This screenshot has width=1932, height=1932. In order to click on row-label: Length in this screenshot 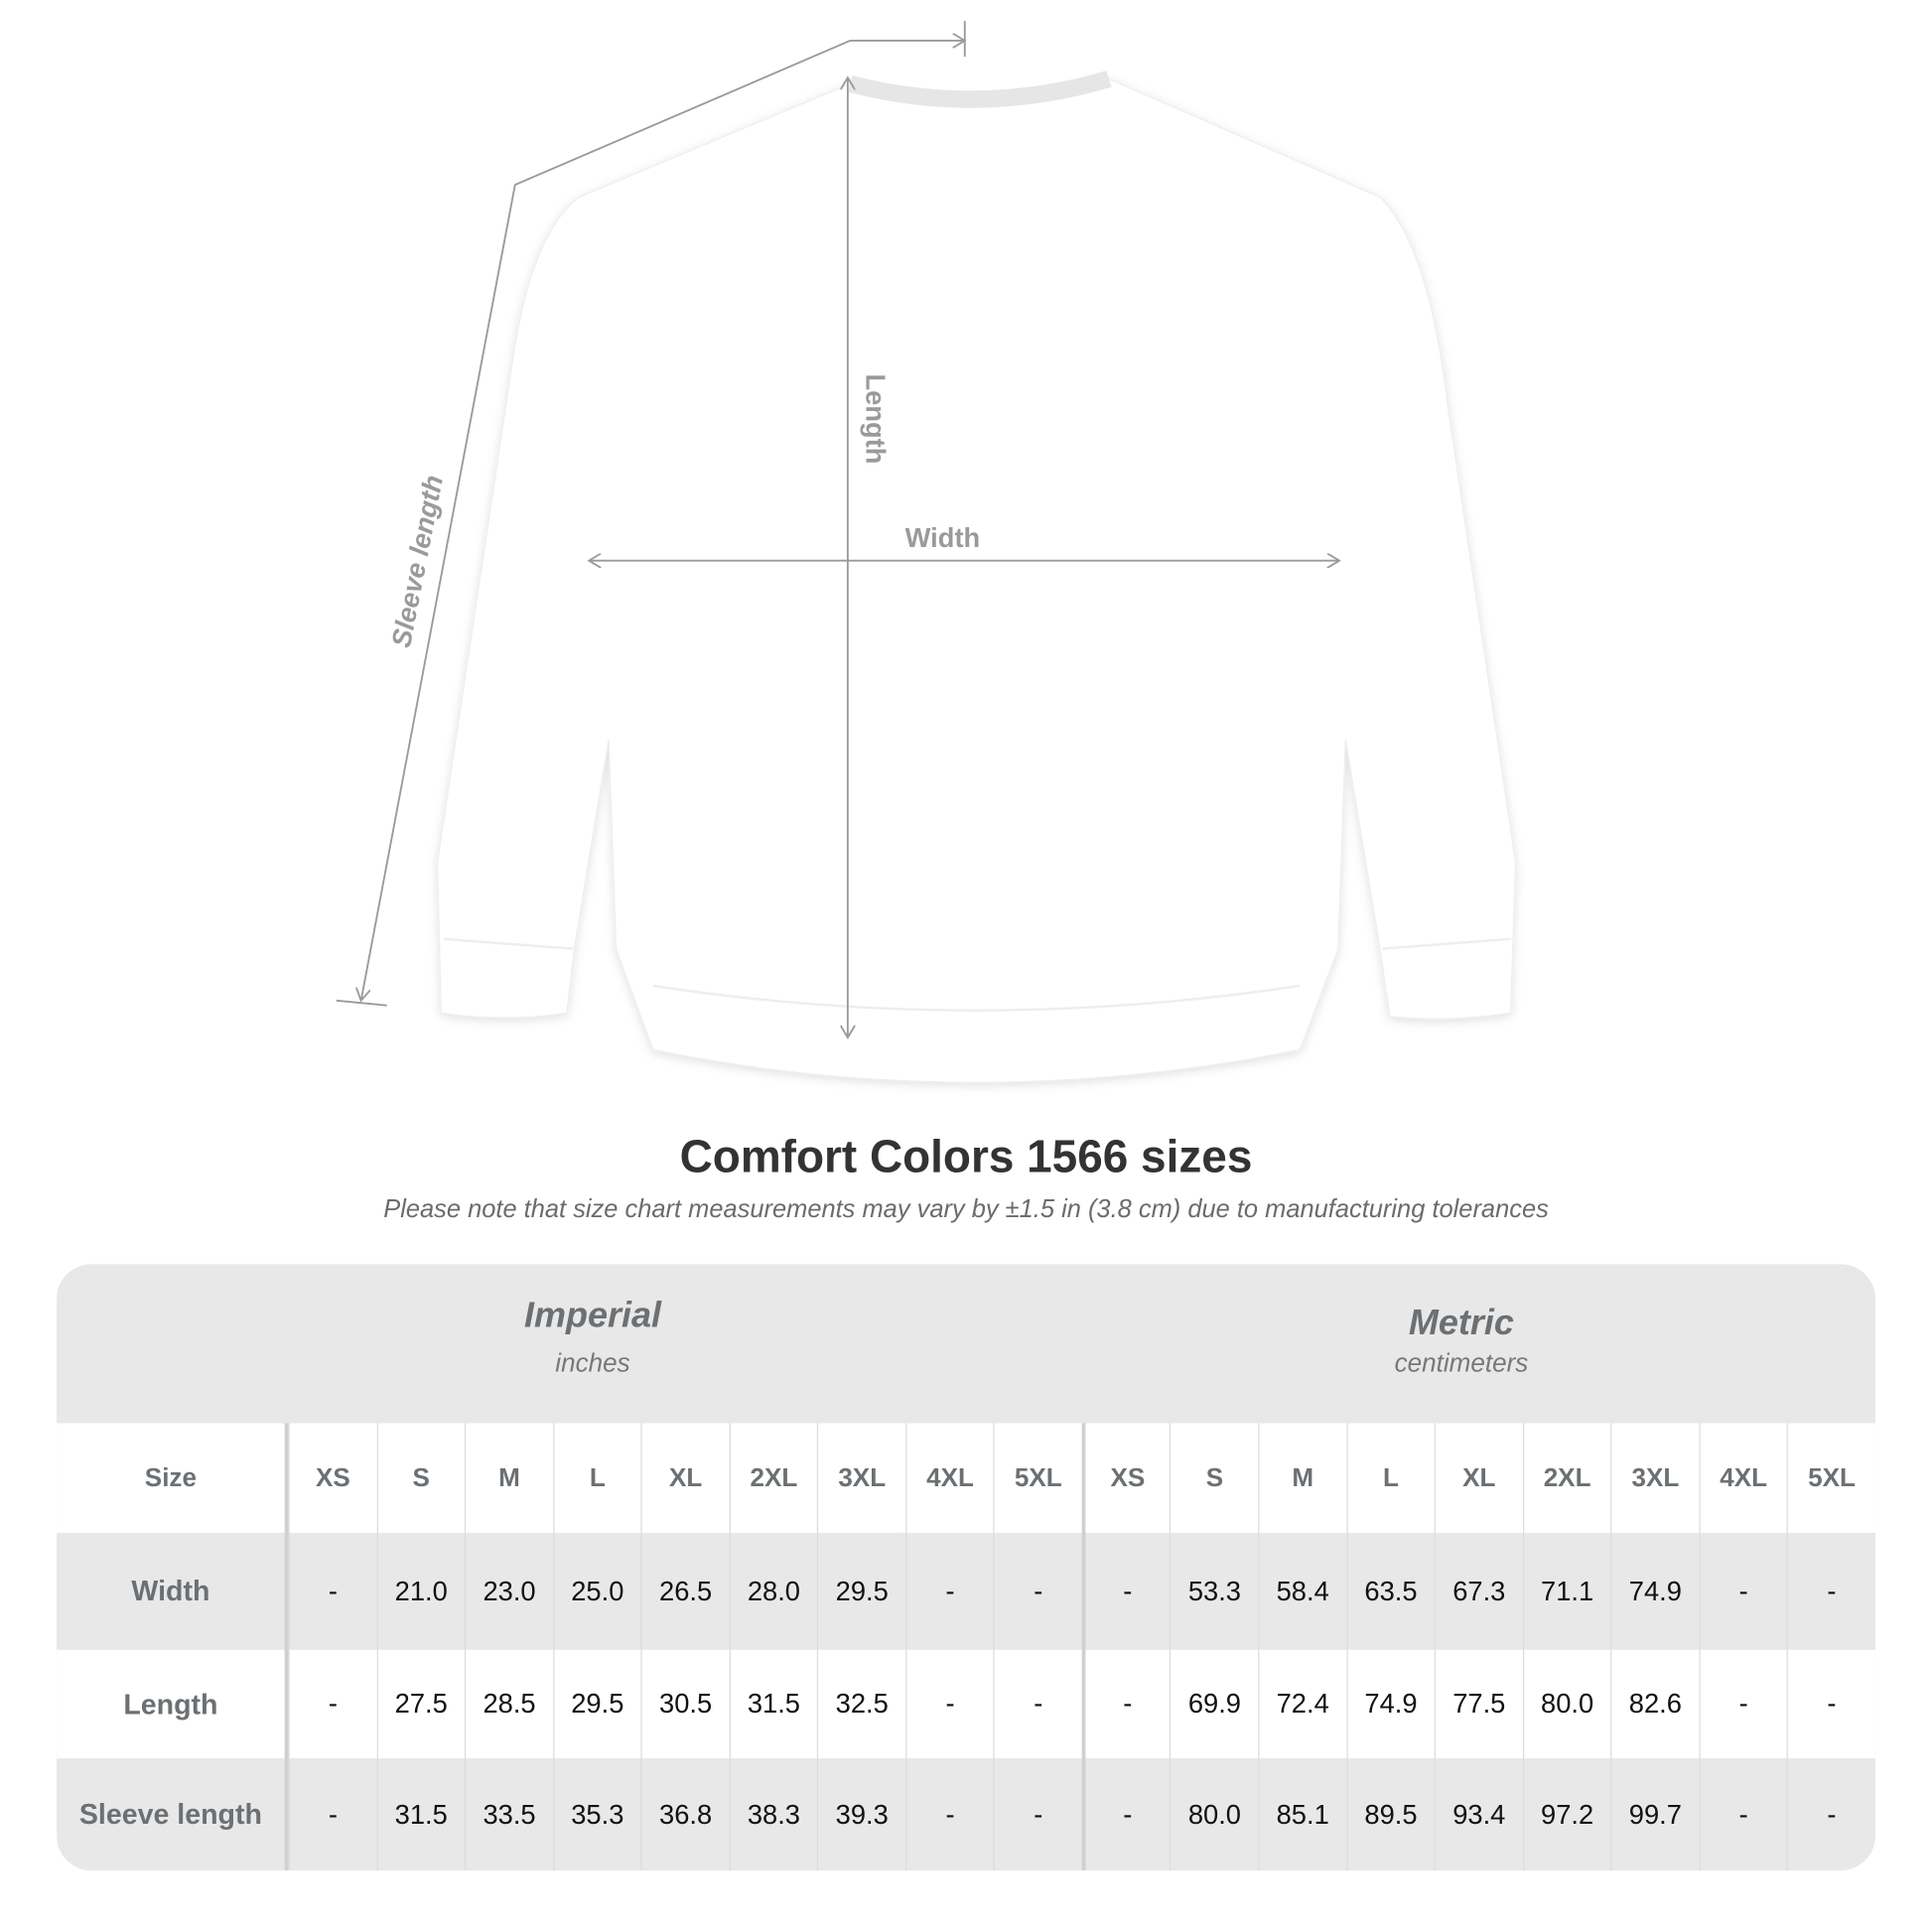, I will do `click(173, 1704)`.